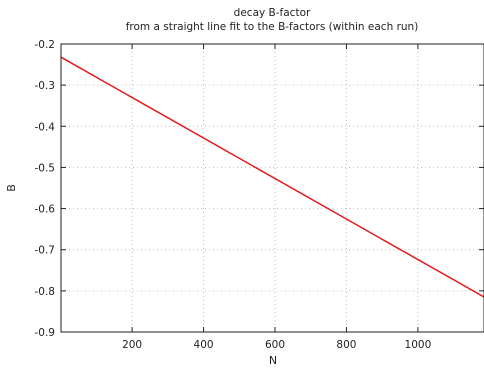  I want to click on y-tick-label: -0.3, so click(45, 86).